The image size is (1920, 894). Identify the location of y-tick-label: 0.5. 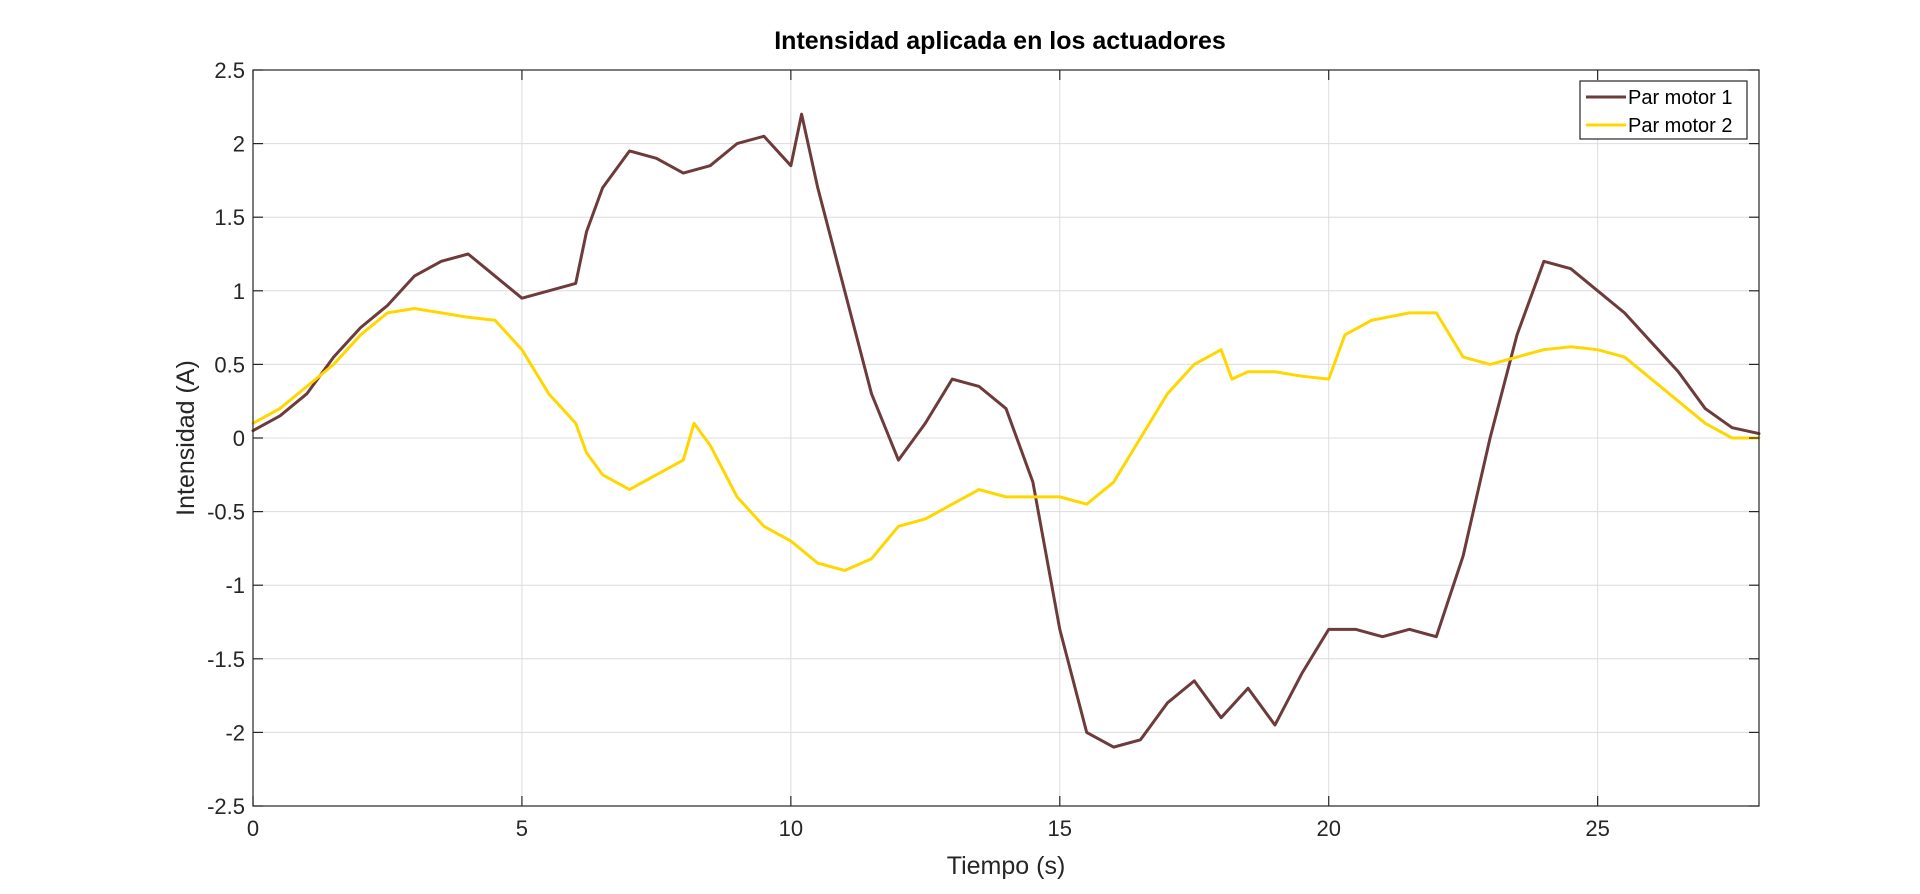
(229, 364).